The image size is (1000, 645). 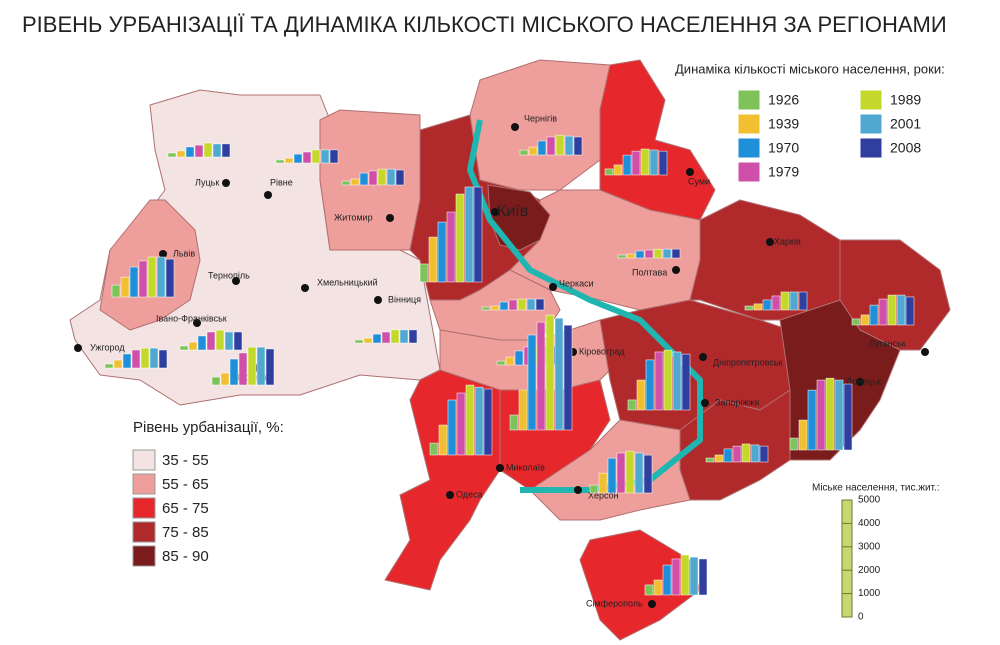 What do you see at coordinates (469, 494) in the screenshot?
I see `city-label: Одеса` at bounding box center [469, 494].